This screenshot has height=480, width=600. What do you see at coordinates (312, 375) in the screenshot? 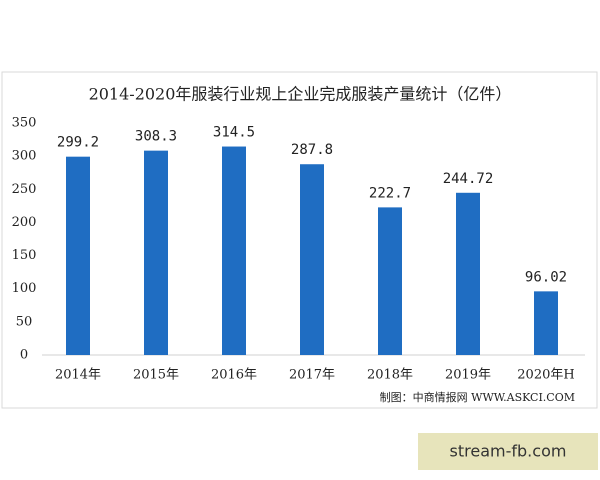
I see `x-tick-label: 2017年` at bounding box center [312, 375].